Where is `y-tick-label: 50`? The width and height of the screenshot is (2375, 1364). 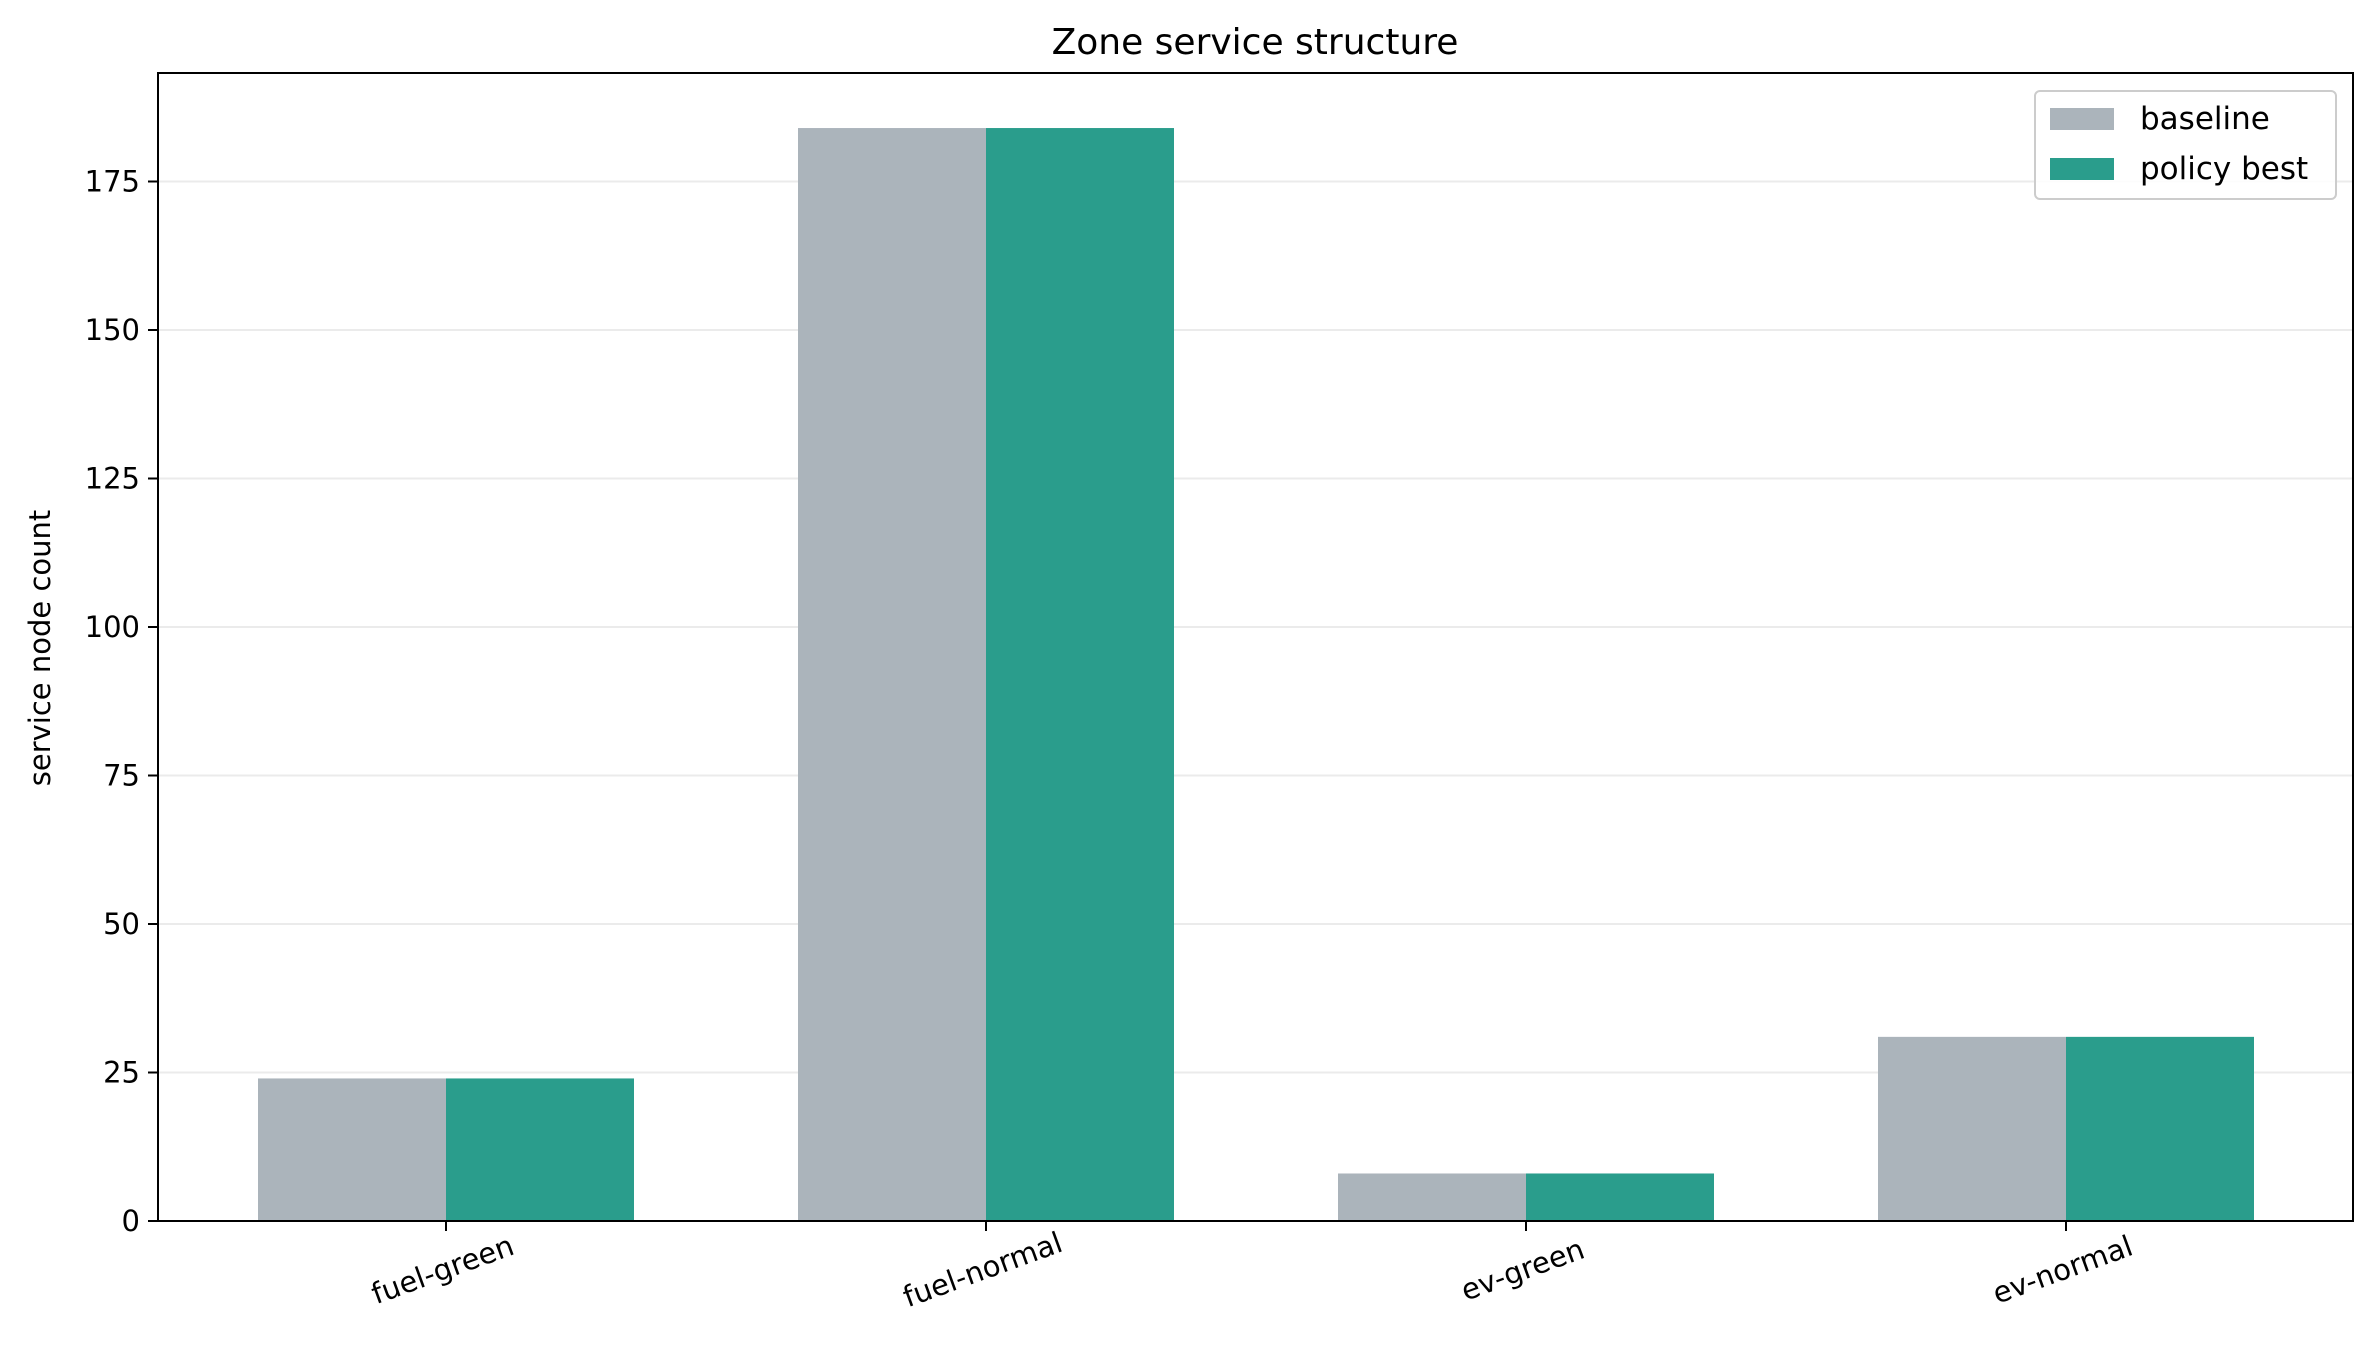 y-tick-label: 50 is located at coordinates (121, 924).